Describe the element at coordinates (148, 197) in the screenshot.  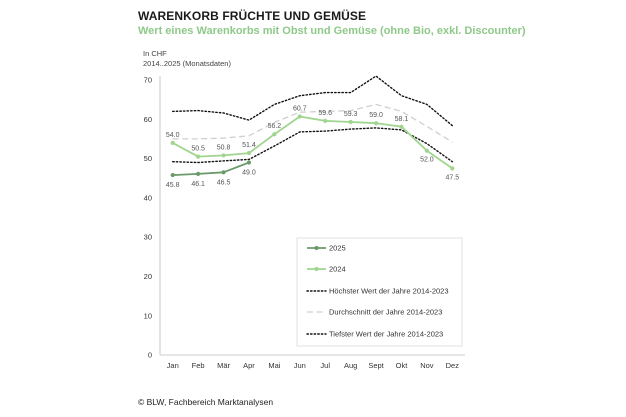
I see `y-tick-label: 40` at that location.